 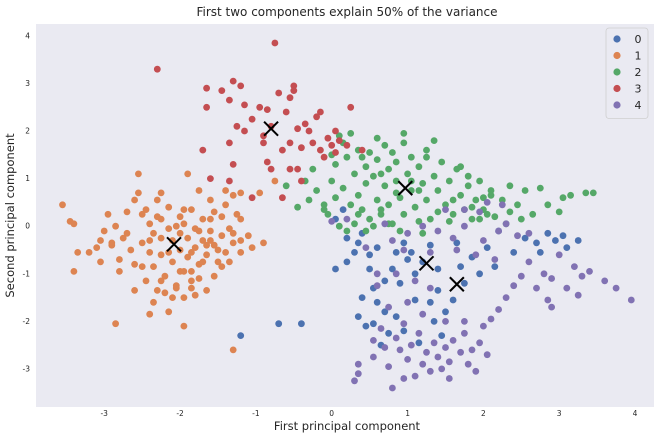 What do you see at coordinates (27, 368) in the screenshot?
I see `y-tick-label: -3` at bounding box center [27, 368].